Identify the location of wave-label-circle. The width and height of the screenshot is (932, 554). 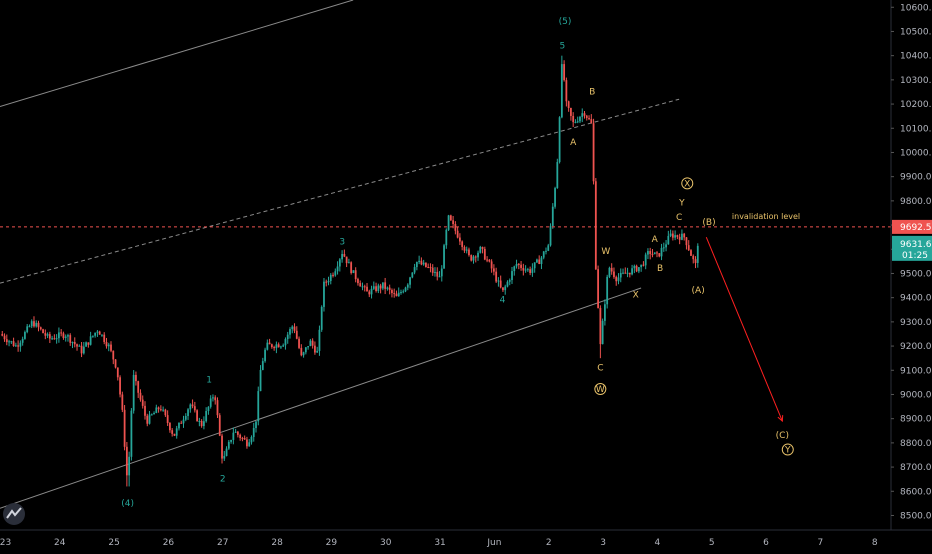
(600, 389).